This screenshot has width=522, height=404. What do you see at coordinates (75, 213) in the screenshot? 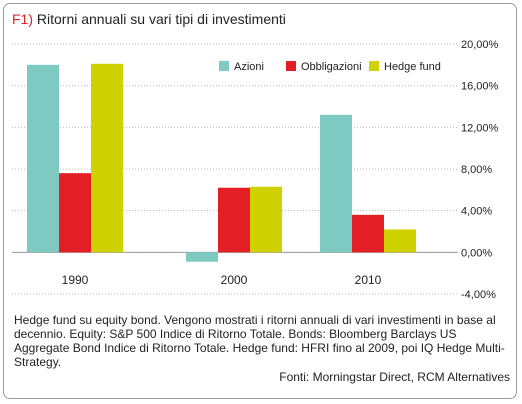
I see `bar-obbligazioni-1990` at bounding box center [75, 213].